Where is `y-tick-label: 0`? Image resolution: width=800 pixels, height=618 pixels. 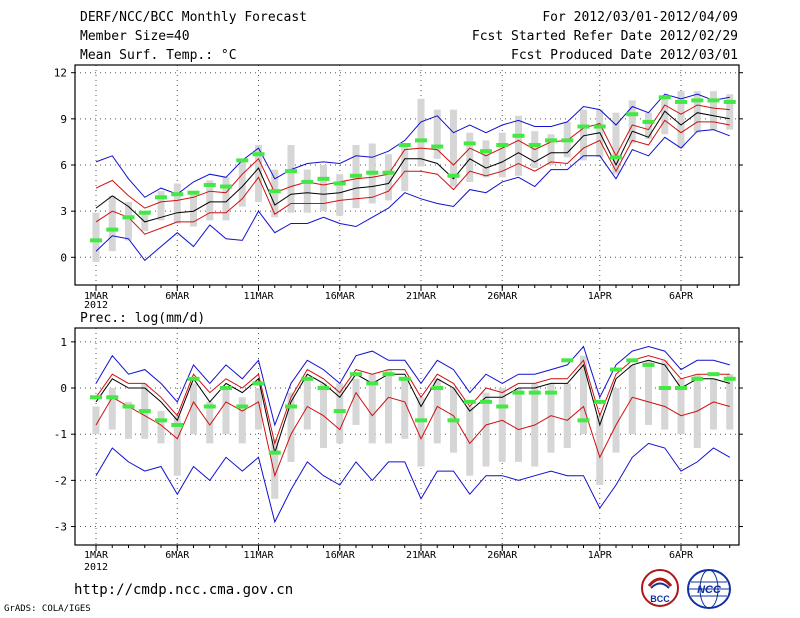 y-tick-label: 0 is located at coordinates (63, 388).